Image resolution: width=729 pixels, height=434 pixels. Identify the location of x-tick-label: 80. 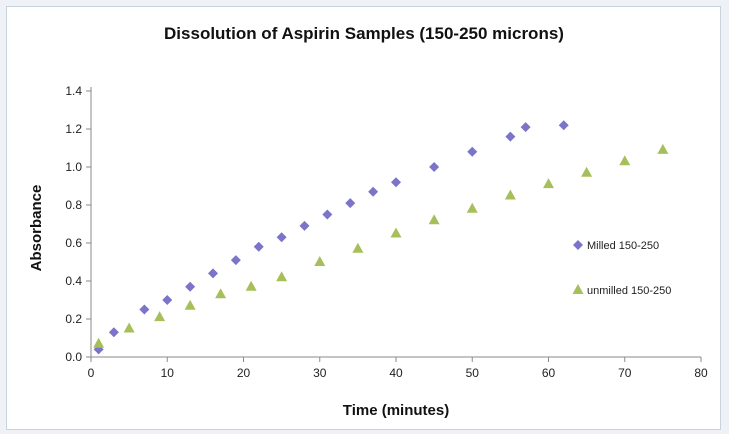
(701, 373).